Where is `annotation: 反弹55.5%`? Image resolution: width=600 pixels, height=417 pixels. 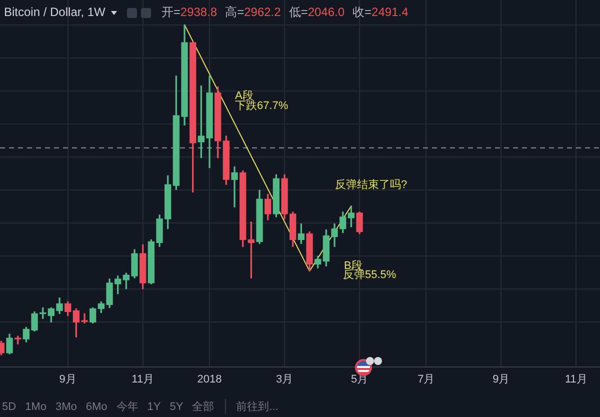
annotation: 反弹55.5% is located at coordinates (369, 275).